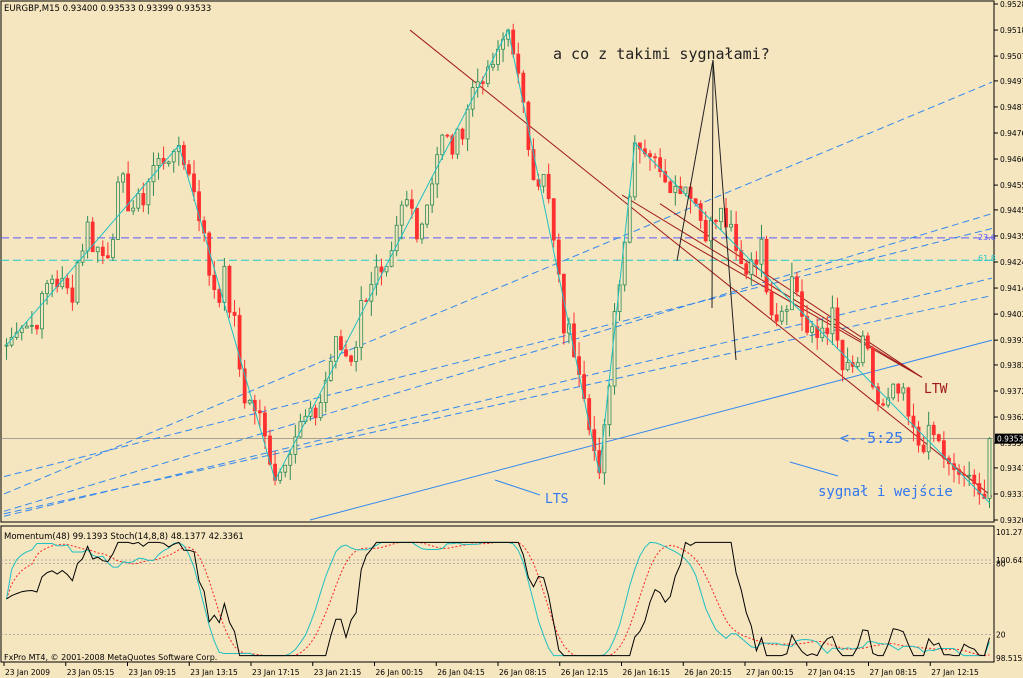 The width and height of the screenshot is (1023, 678). Describe the element at coordinates (1011, 494) in the screenshot. I see `price-tick-label: 0.93310` at that location.